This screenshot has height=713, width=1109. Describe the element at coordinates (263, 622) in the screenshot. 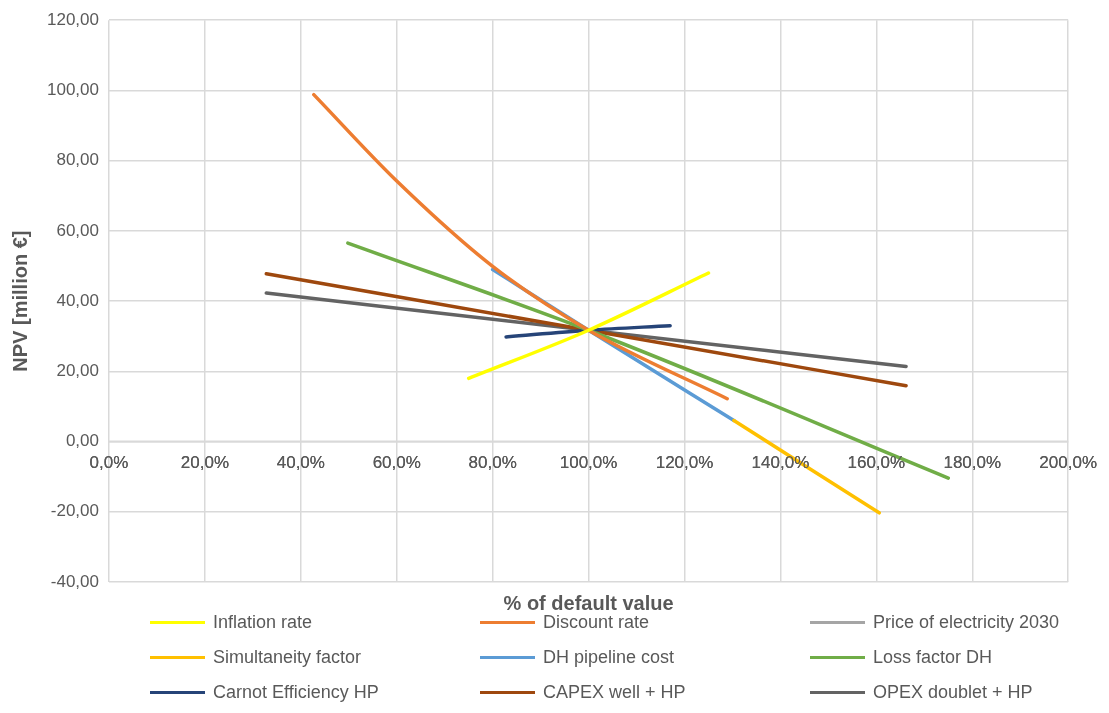

I see `legend-label: Inflation rate` at that location.